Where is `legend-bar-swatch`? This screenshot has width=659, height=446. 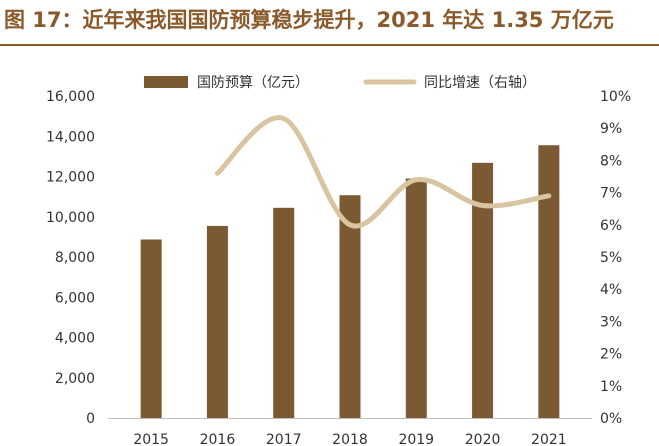
legend-bar-swatch is located at coordinates (166, 82).